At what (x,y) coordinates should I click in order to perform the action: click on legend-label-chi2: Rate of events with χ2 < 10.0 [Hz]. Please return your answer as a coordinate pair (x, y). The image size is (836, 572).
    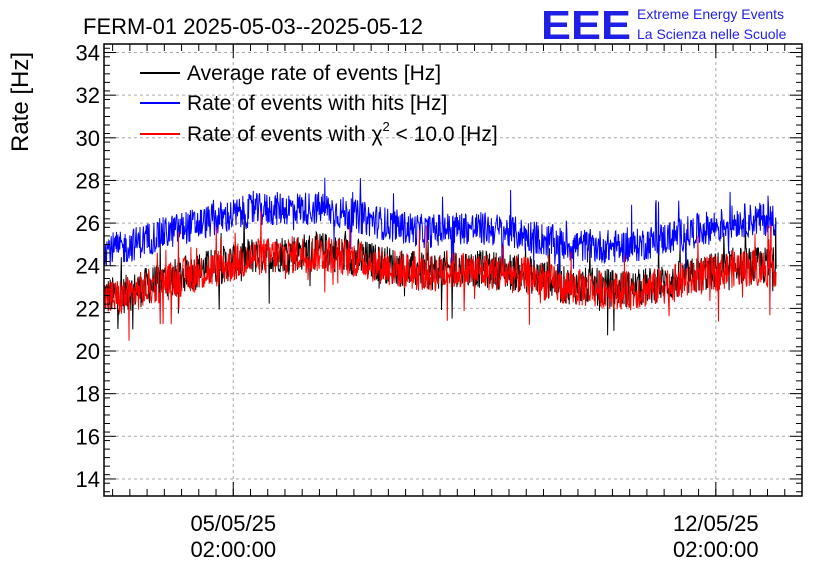
    Looking at the image, I should click on (342, 132).